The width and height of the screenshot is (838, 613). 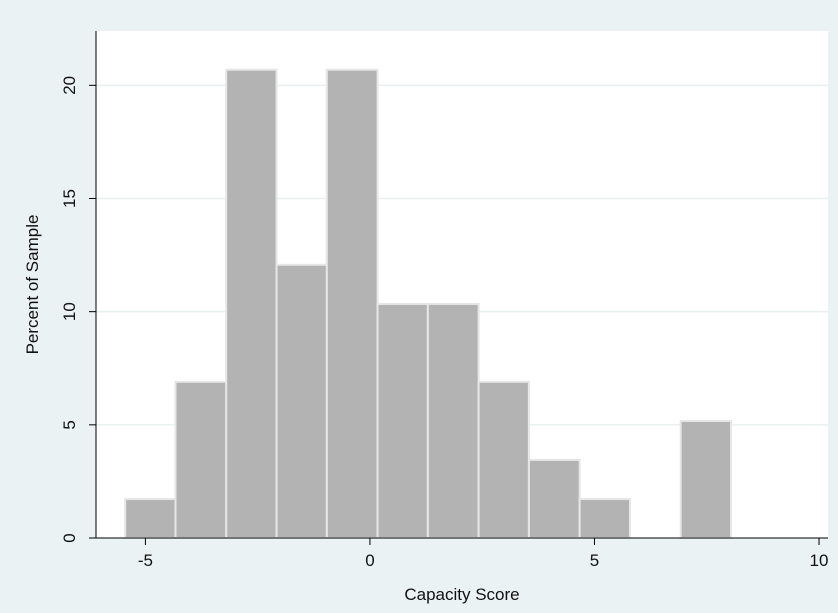 I want to click on y-axis-title: Percent of Sample, so click(x=32, y=285).